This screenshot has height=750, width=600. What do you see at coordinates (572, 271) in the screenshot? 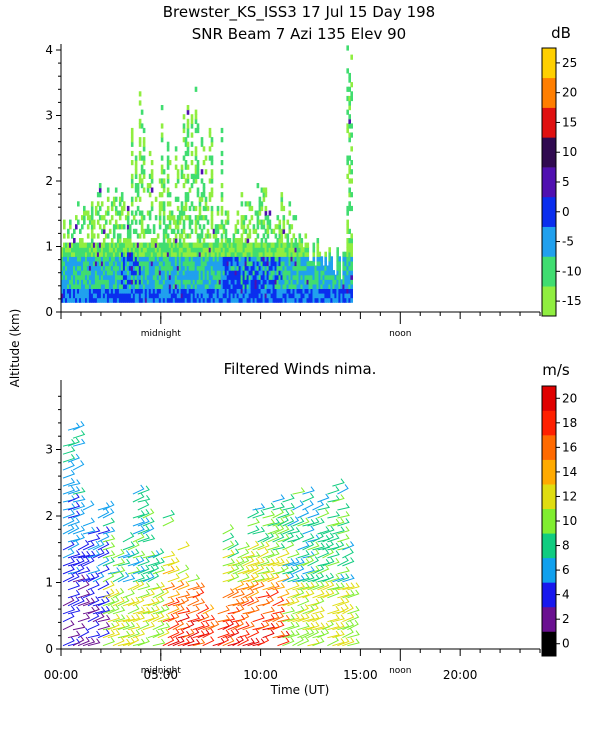
I see `colorbar-label: -10` at bounding box center [572, 271].